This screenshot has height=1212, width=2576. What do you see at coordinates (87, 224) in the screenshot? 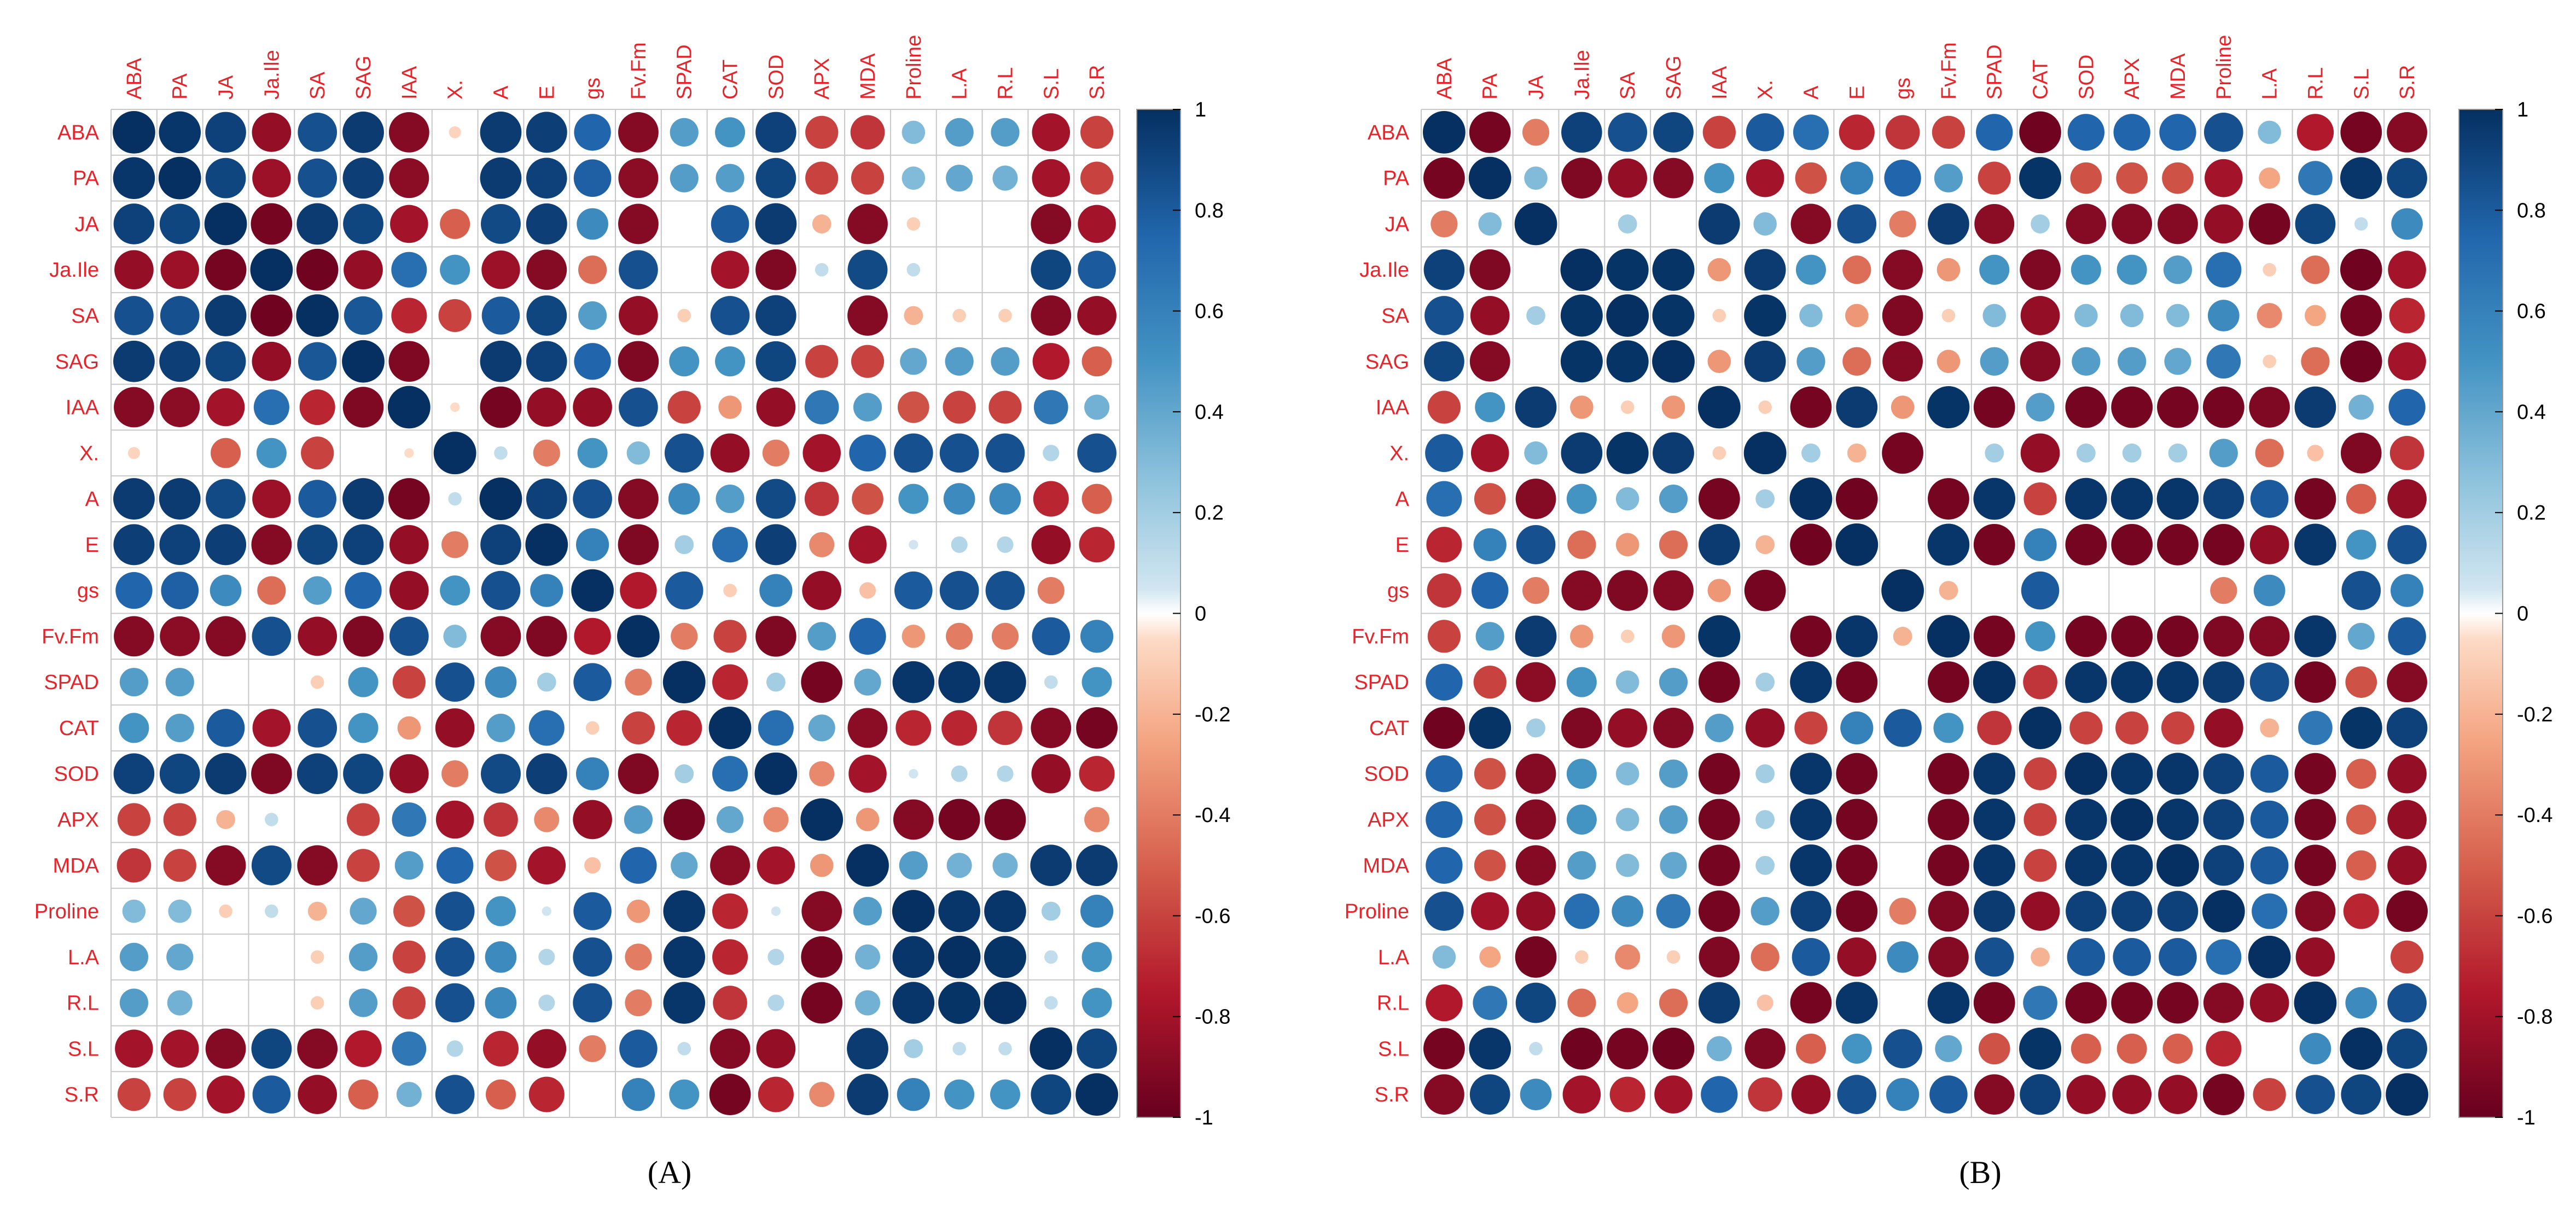
I see `row-label: JA` at bounding box center [87, 224].